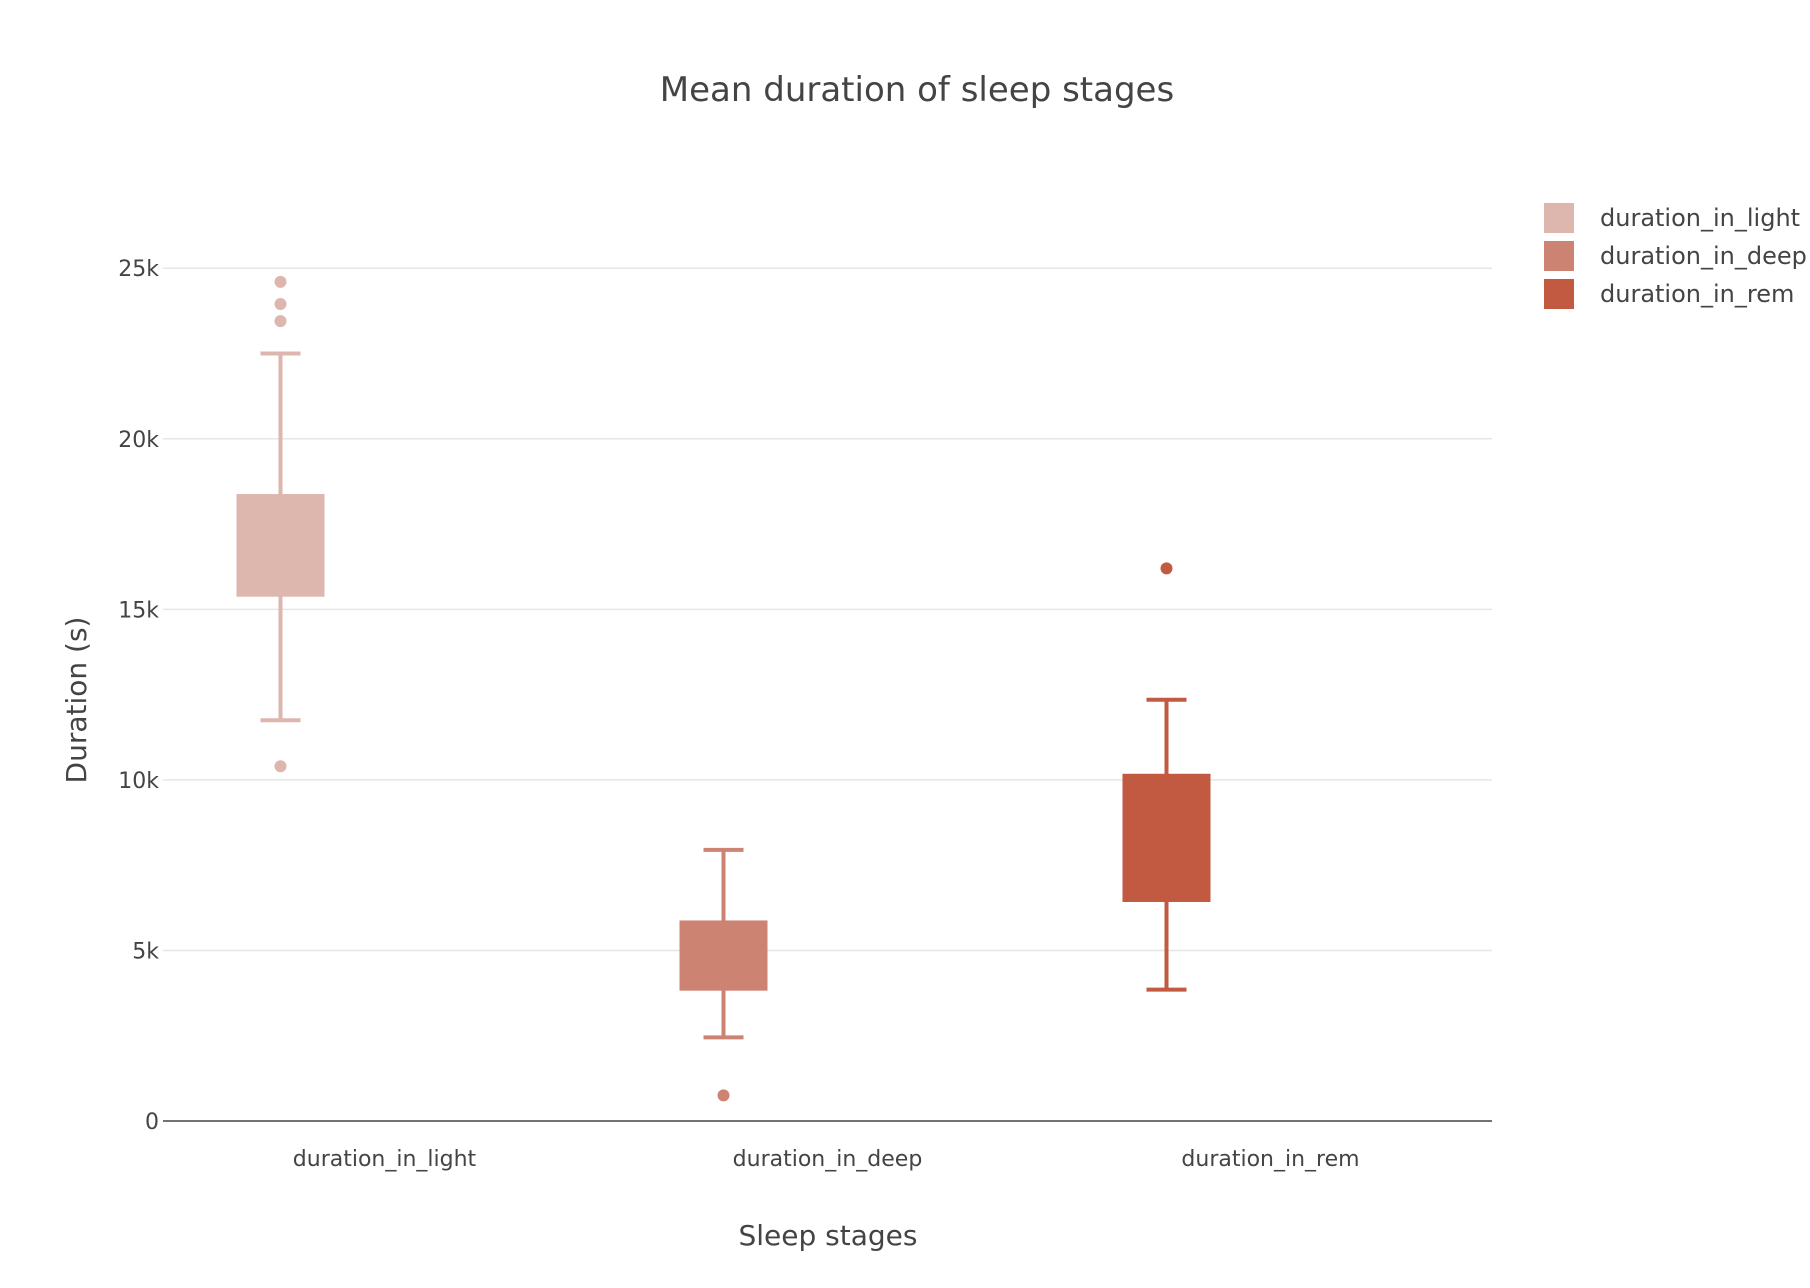 The image size is (1810, 1288). I want to click on y-axis-title: Duration (s), so click(76, 700).